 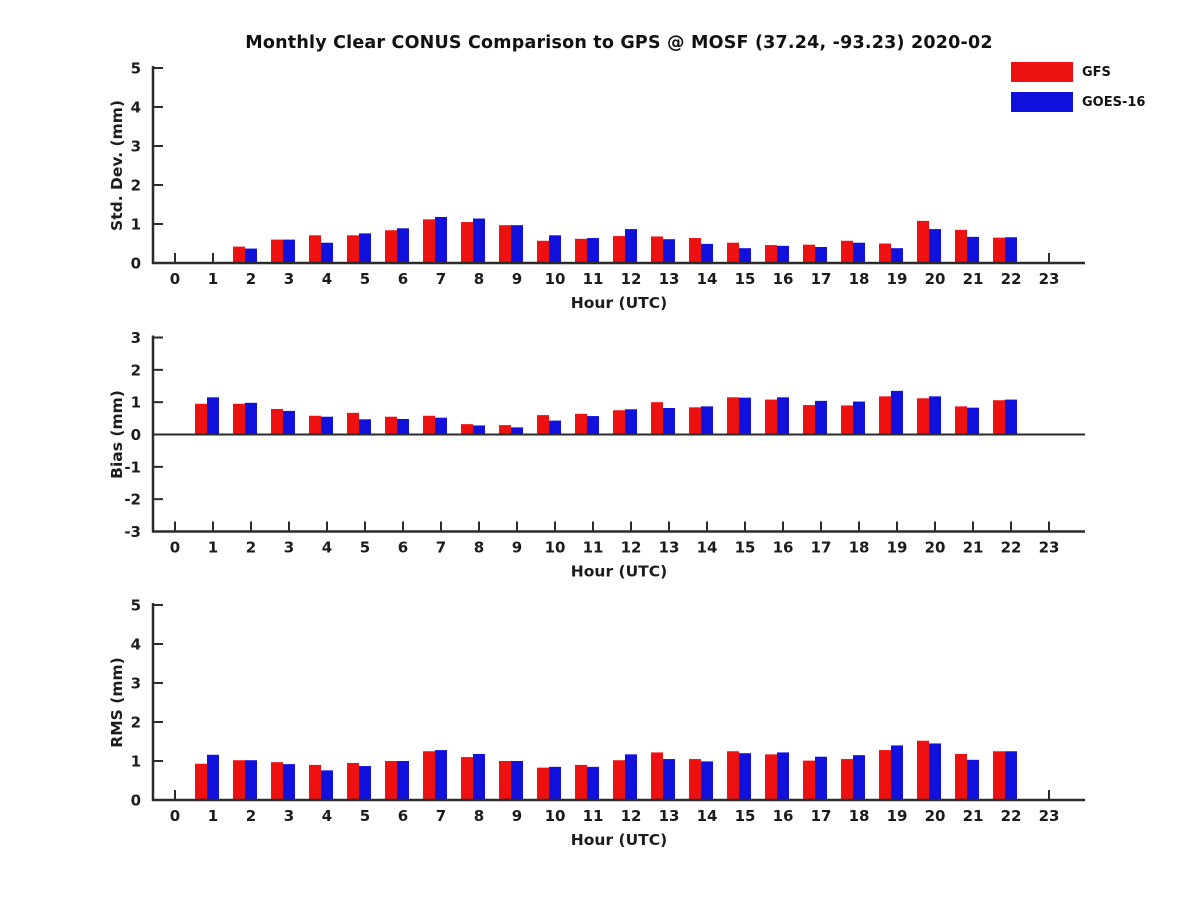 I want to click on x-tick-label: 12, so click(x=631, y=548).